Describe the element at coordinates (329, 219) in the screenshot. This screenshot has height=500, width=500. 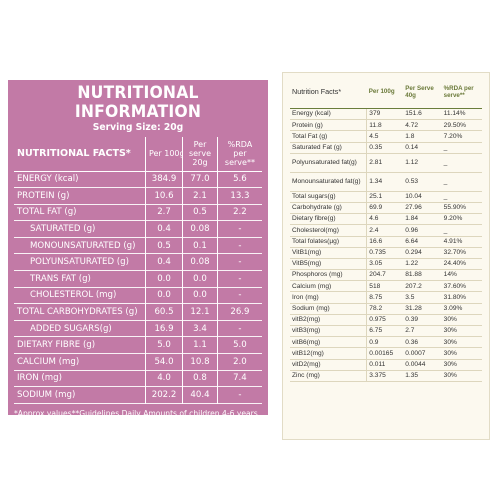
I see `nutrient-name: Dietary fibre(g)` at that location.